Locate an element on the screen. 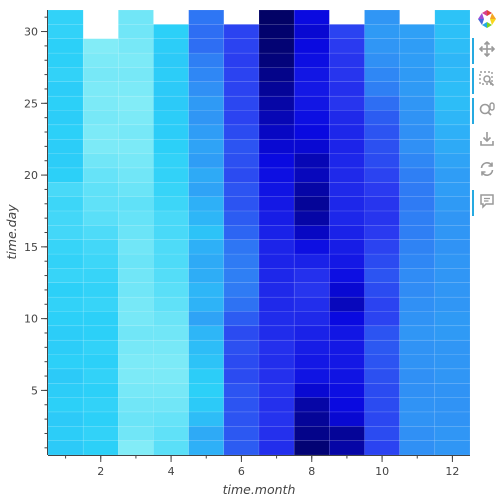 Image resolution: width=500 pixels, height=500 pixels. heatmap-cell-m8-d2 is located at coordinates (311, 433).